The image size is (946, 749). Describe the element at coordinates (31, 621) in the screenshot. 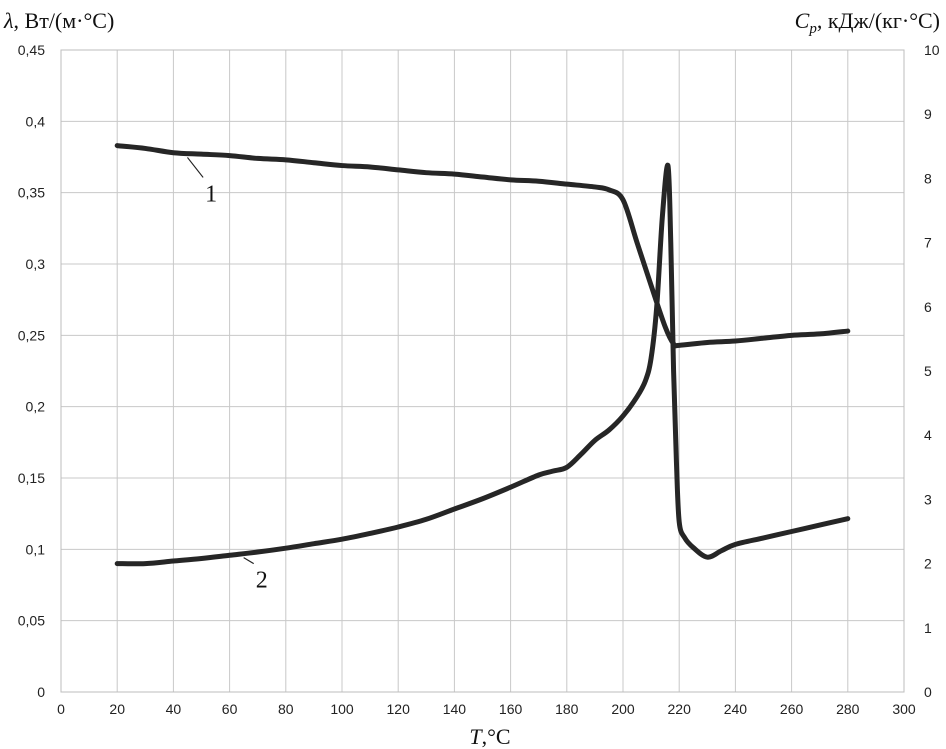

I see `y-left-tick-label: 0,05` at that location.